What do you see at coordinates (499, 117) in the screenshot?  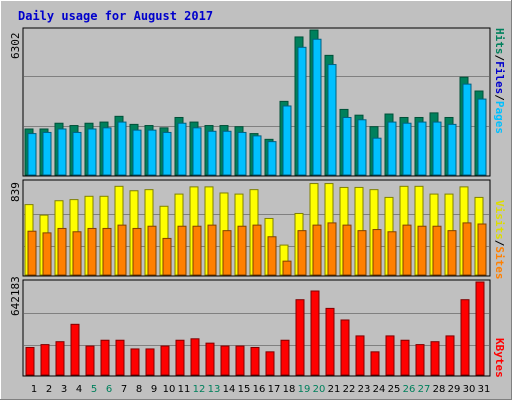 I see `legend-entry: Pages` at bounding box center [499, 117].